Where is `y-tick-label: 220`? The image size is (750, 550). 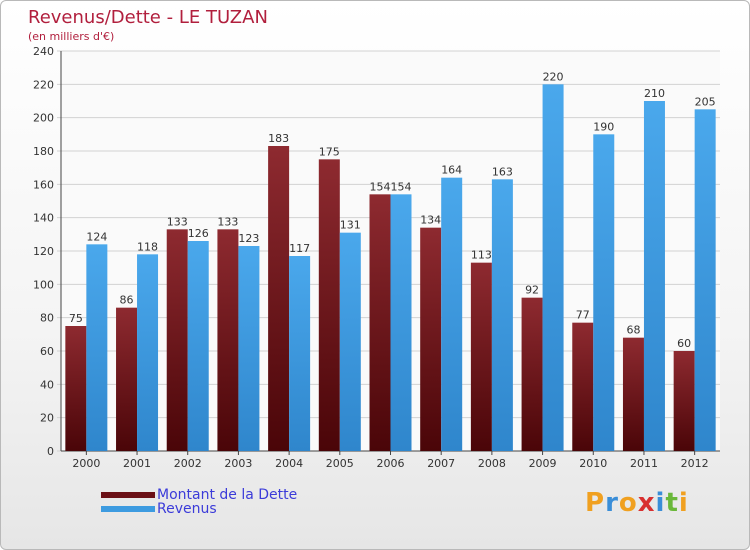 y-tick-label: 220 is located at coordinates (43, 84).